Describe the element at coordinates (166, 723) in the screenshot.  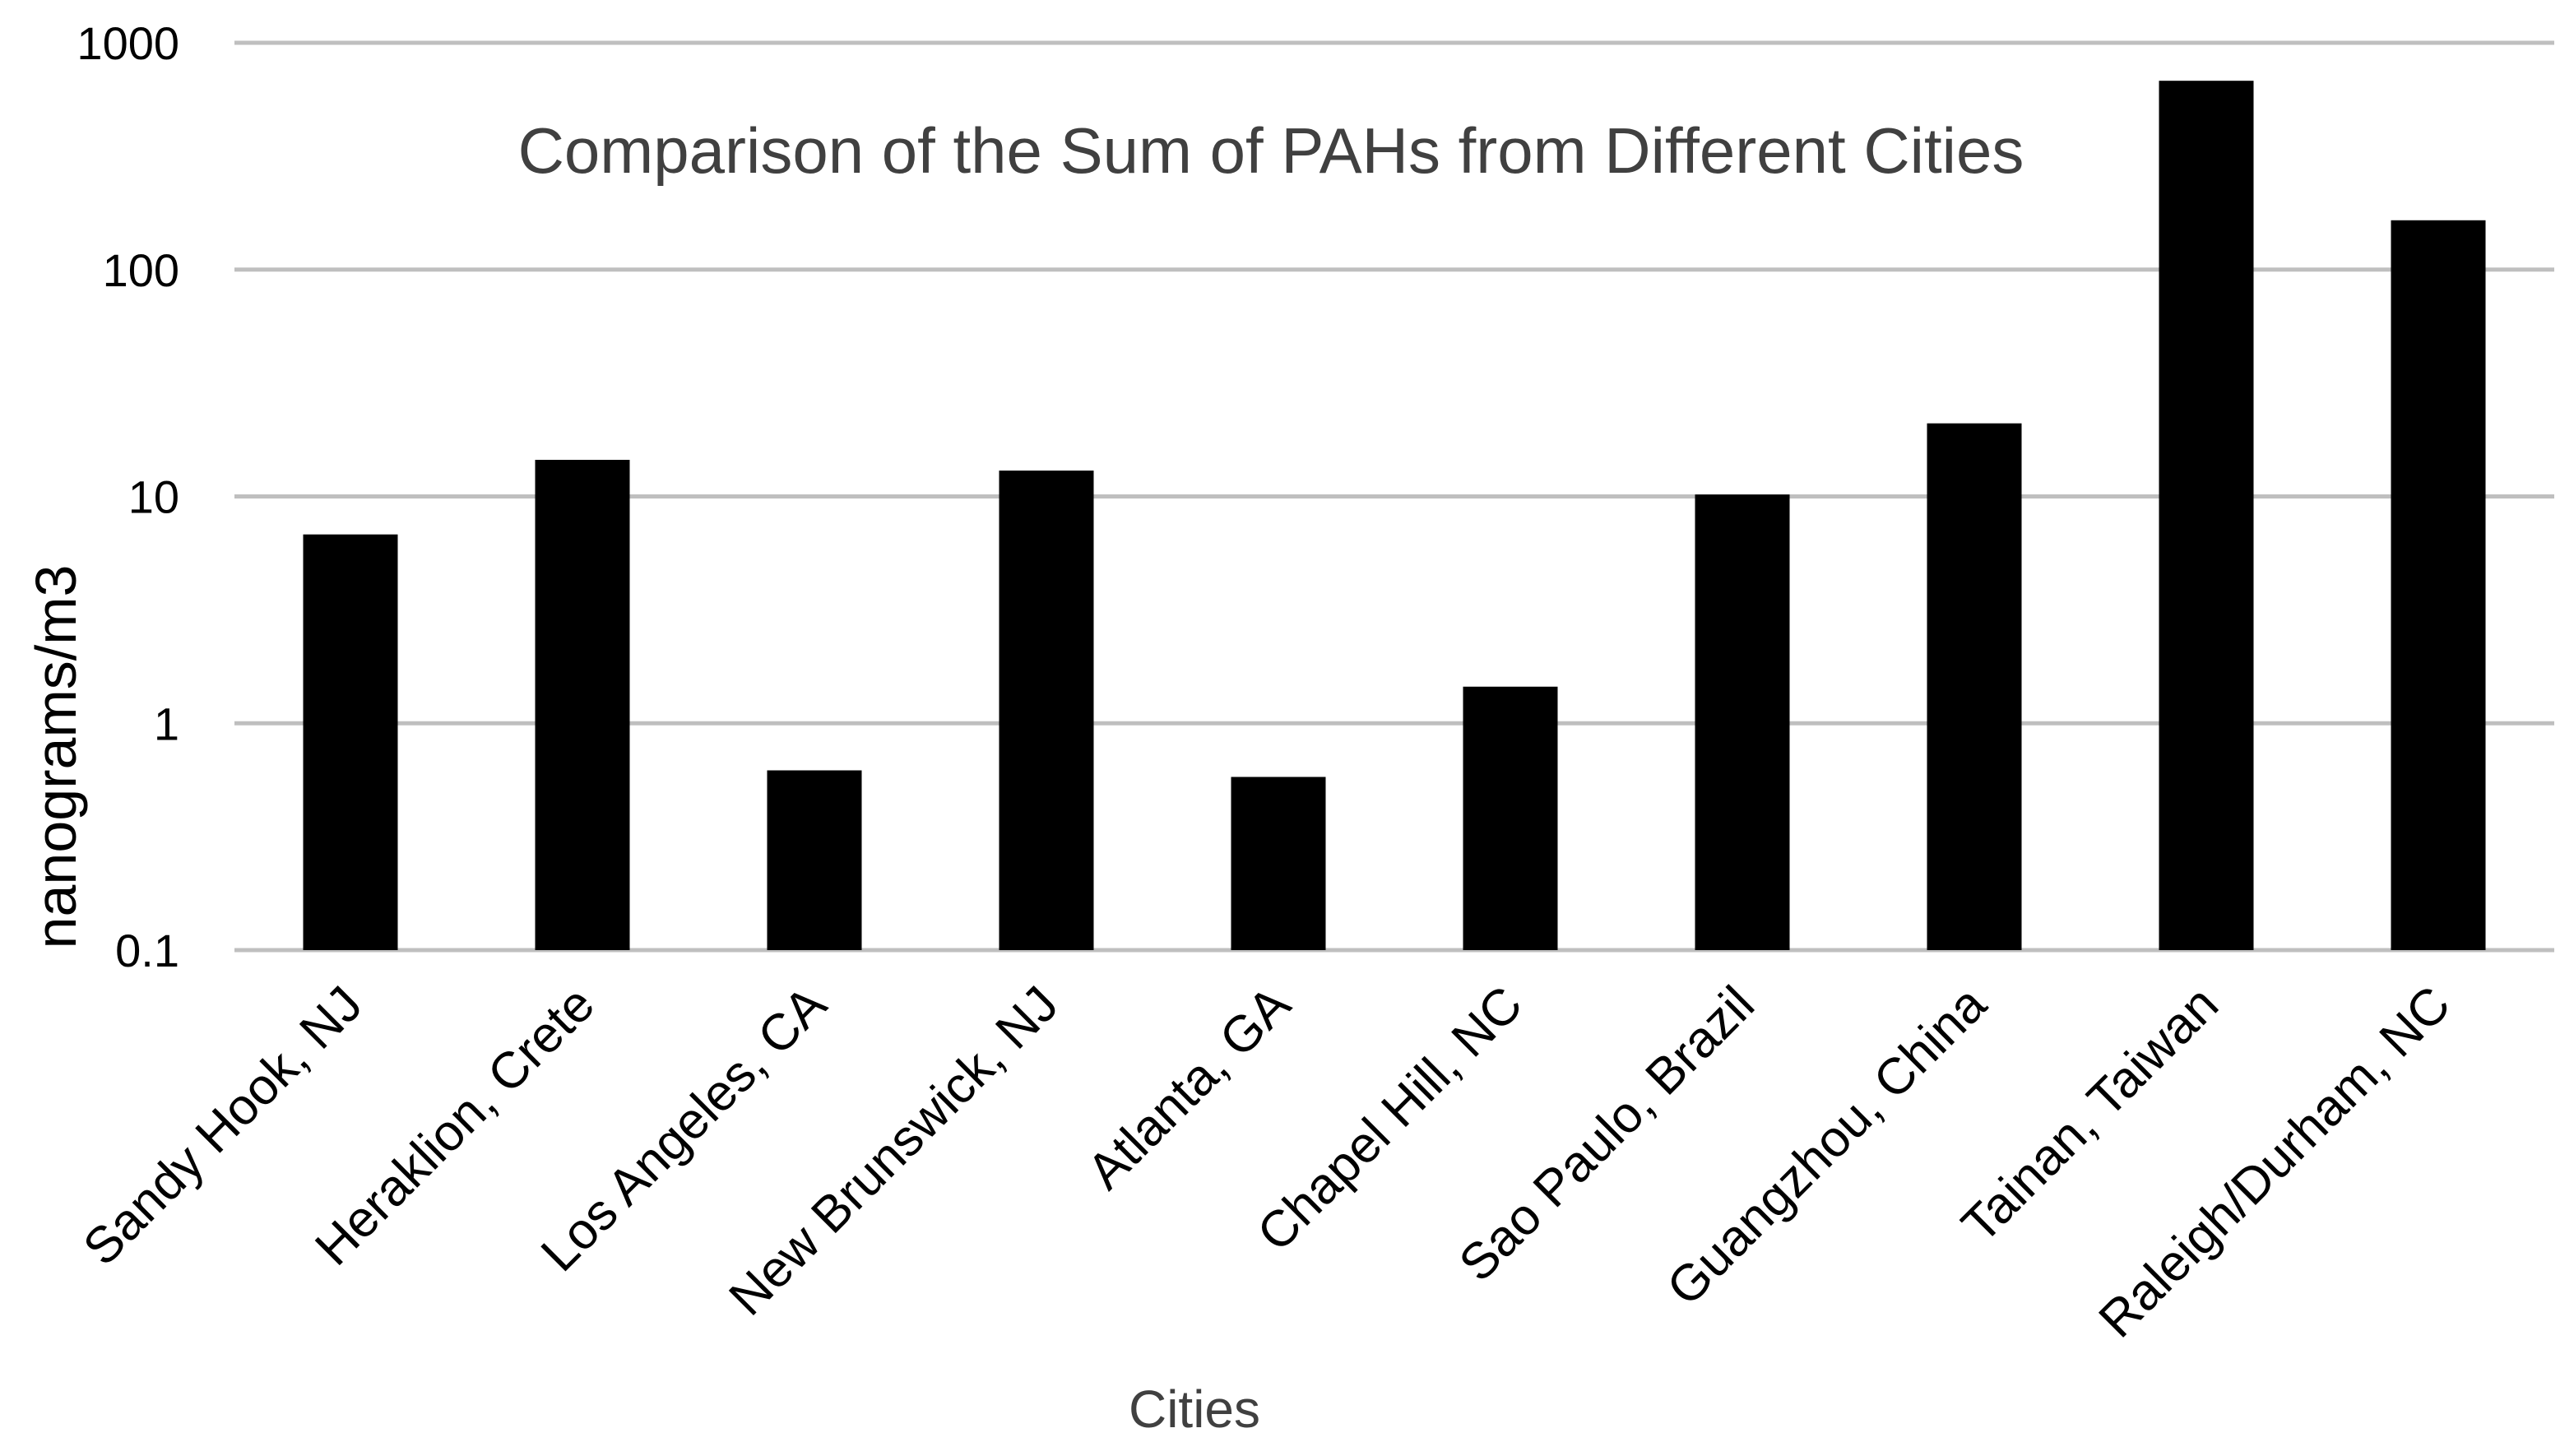
I see `y-tick-label: 1` at that location.